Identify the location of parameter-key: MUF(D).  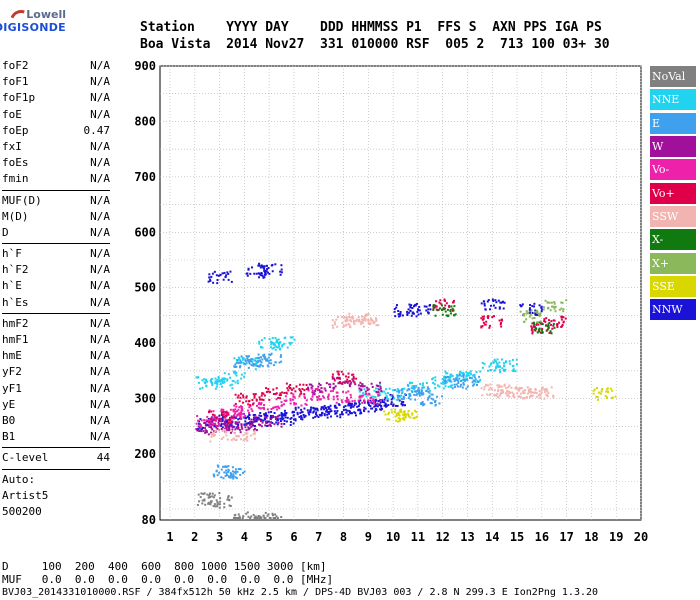
(22, 200).